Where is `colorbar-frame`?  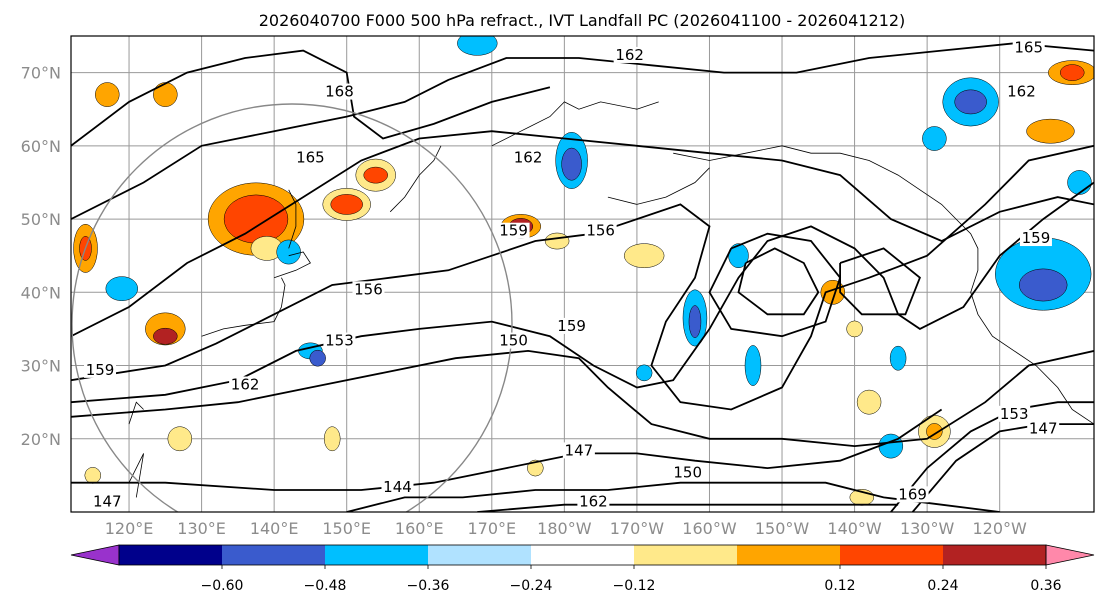 colorbar-frame is located at coordinates (582, 555).